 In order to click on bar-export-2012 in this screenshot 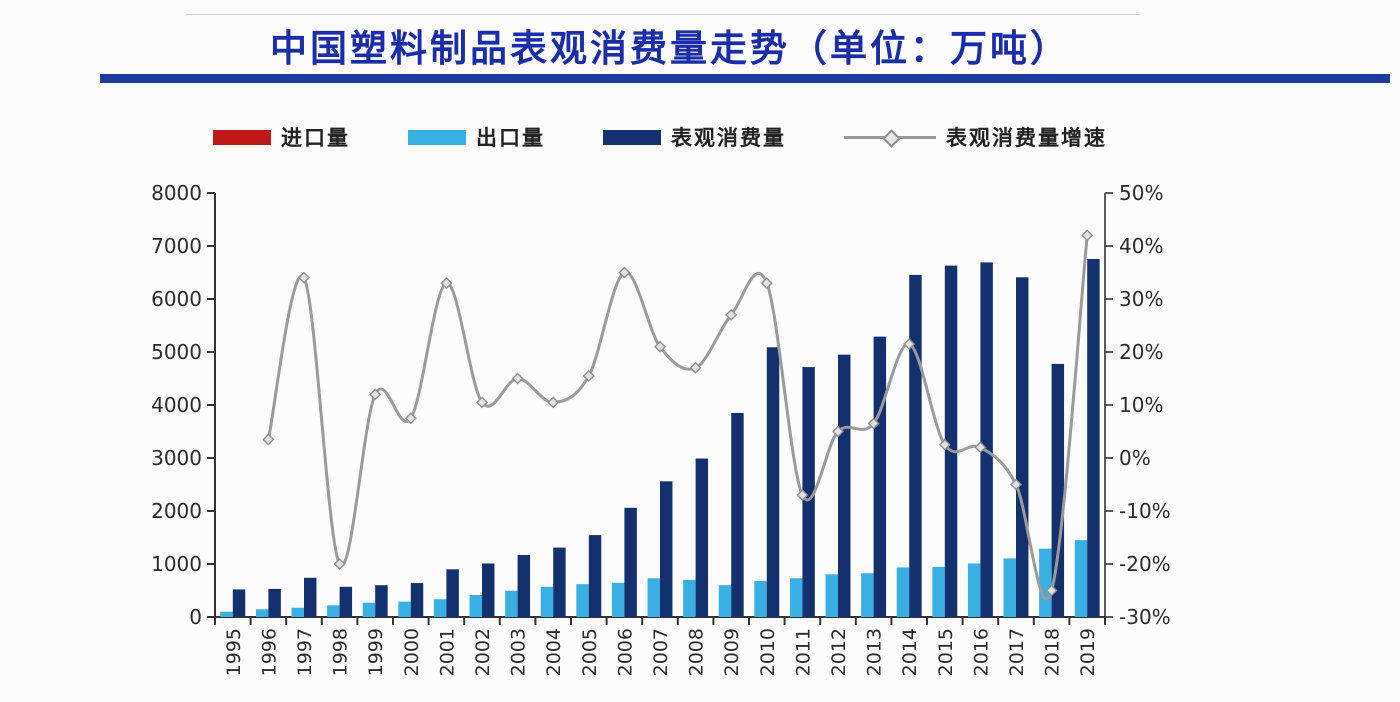, I will do `click(831, 595)`.